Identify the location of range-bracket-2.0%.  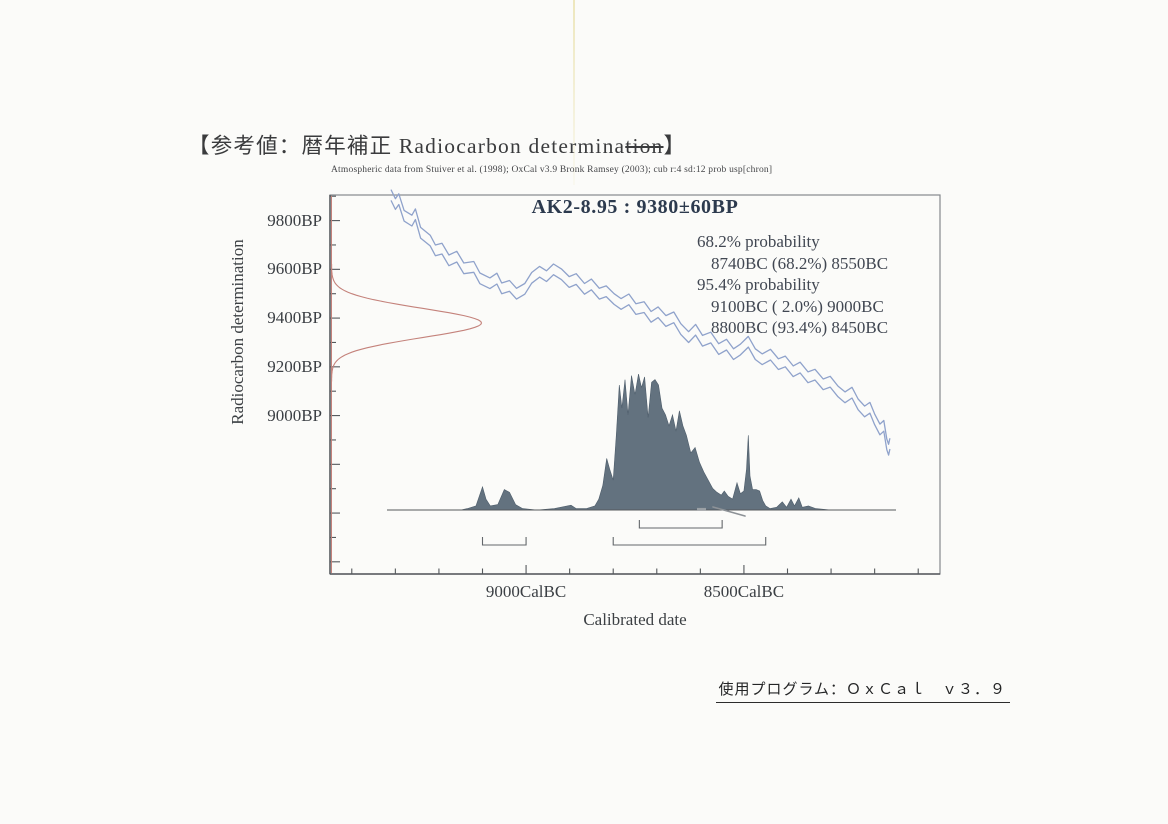
(504, 541).